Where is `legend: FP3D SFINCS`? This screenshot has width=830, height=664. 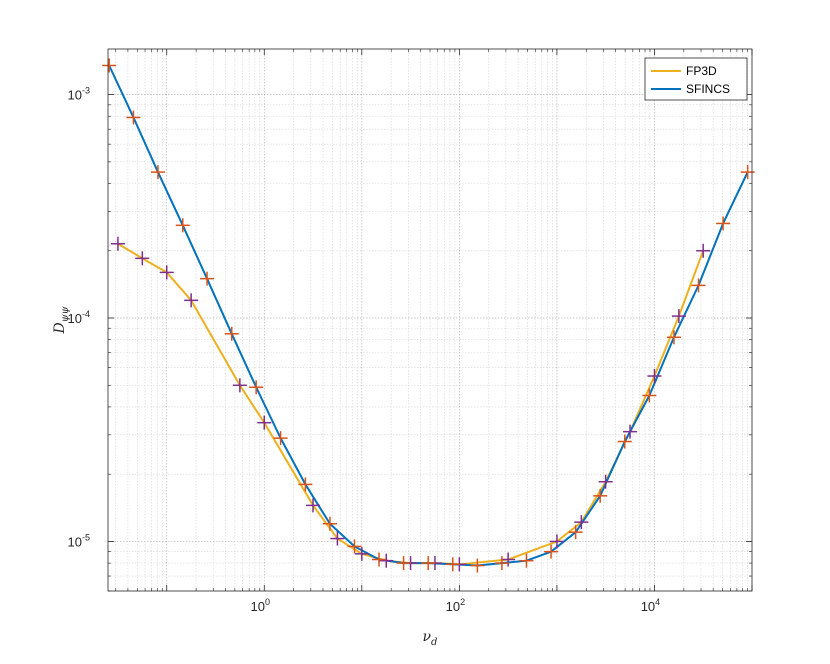
legend: FP3D SFINCS is located at coordinates (696, 79).